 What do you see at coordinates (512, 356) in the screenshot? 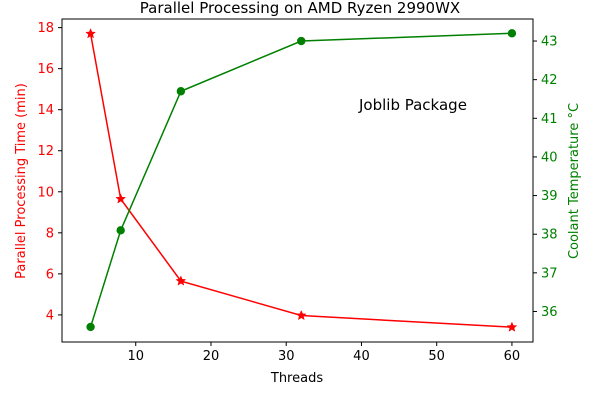
I see `x-tick-label: 60` at bounding box center [512, 356].